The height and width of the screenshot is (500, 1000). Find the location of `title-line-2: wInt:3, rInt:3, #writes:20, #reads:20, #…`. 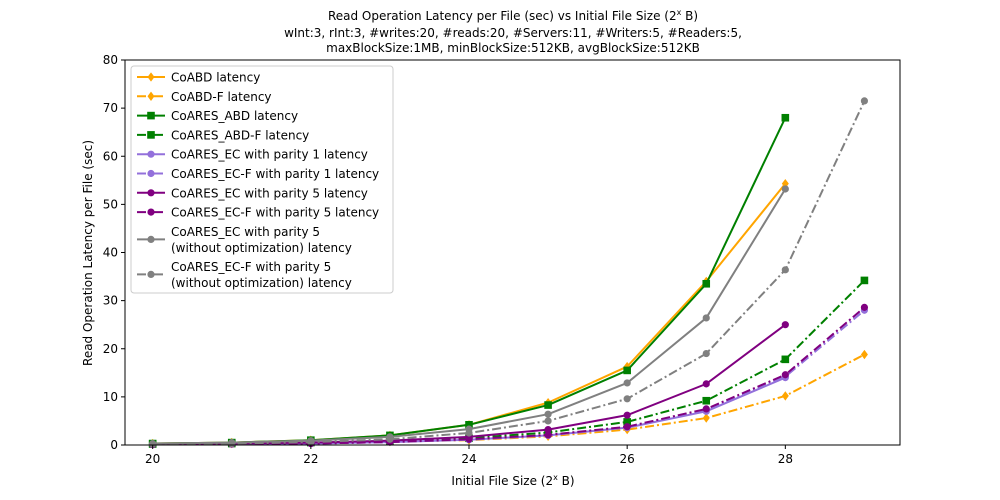

title-line-2: wInt:3, rInt:3, #writes:20, #reads:20, #… is located at coordinates (513, 33).